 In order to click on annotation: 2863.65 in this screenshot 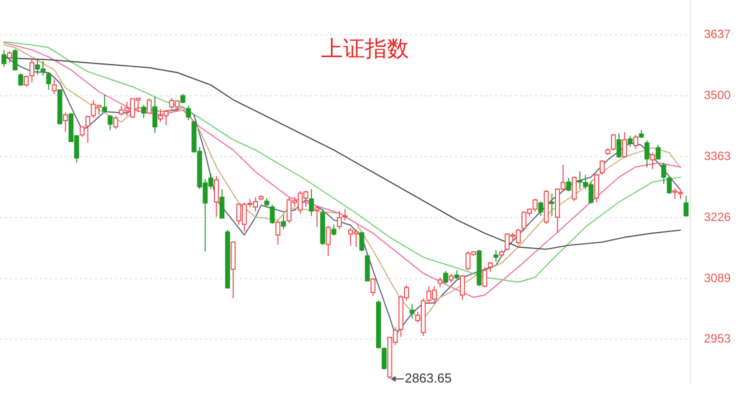, I will do `click(428, 378)`.